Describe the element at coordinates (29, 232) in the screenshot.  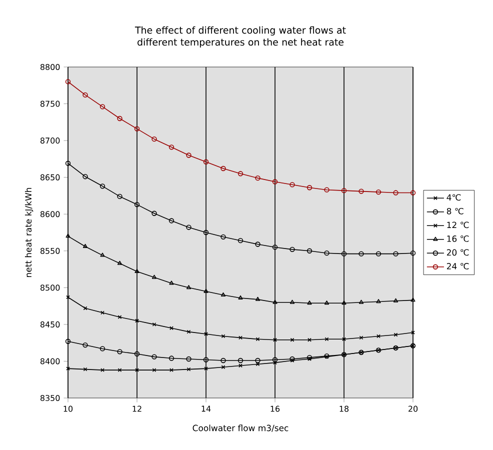
I see `y-axis-title: nett heat rate kJ/kWh` at that location.